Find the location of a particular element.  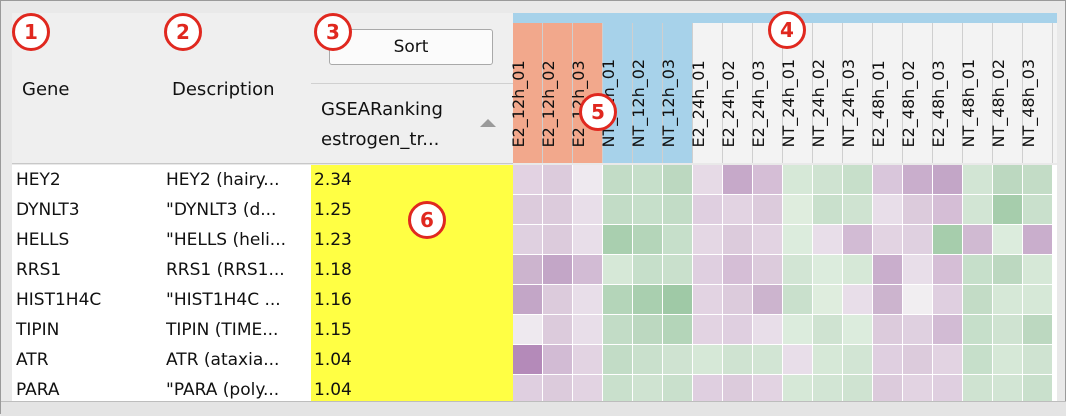

table-row: HIST1H4C "HIST1H4C ... 1.16 is located at coordinates (534, 300).